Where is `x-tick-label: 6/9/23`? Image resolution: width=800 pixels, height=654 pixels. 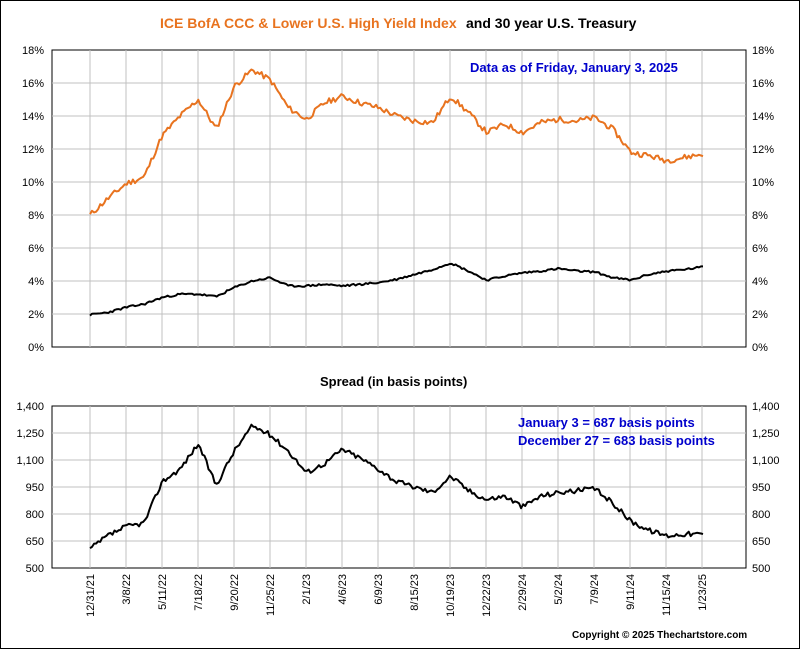
x-tick-label: 6/9/23 is located at coordinates (379, 589).